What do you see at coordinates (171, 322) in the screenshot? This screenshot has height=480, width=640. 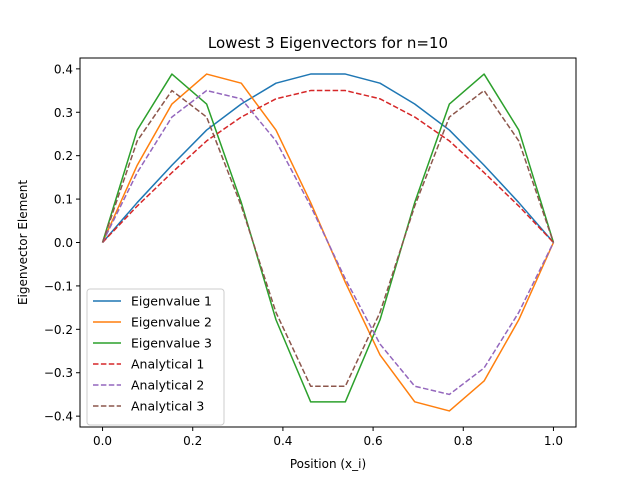 I see `legend-label: Eigenvalue 2` at bounding box center [171, 322].